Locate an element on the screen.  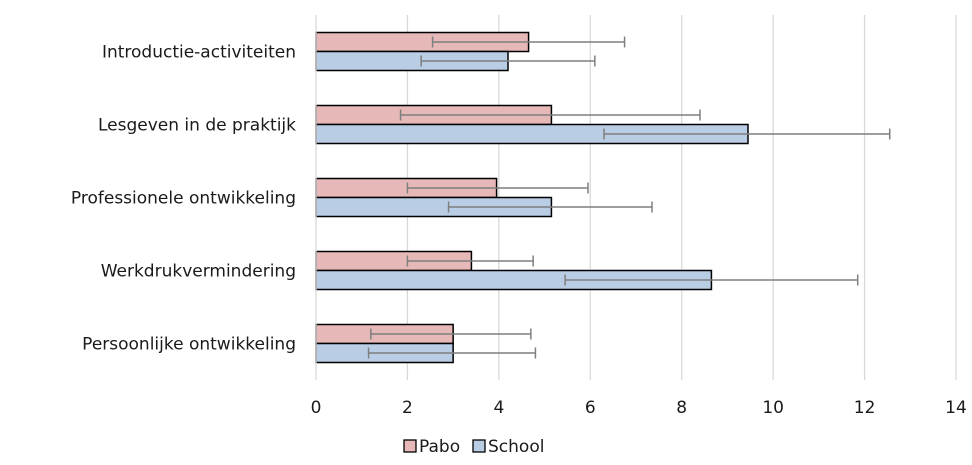
category-label: Professionele ontwikkeling is located at coordinates (183, 199).